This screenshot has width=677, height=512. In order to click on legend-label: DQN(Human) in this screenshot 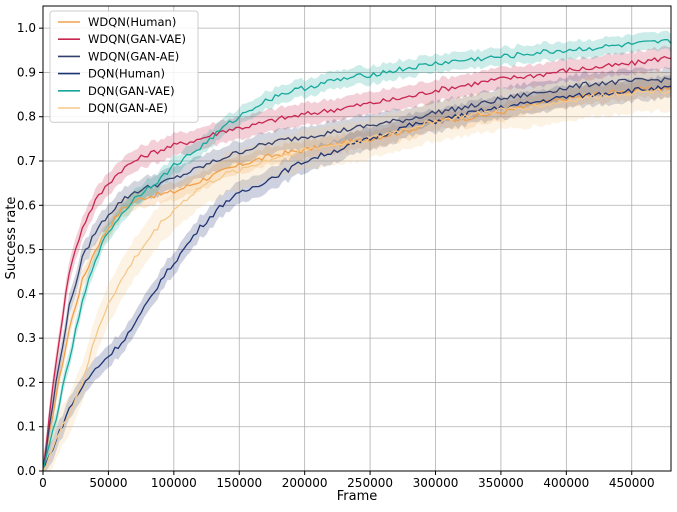, I will do `click(126, 74)`.